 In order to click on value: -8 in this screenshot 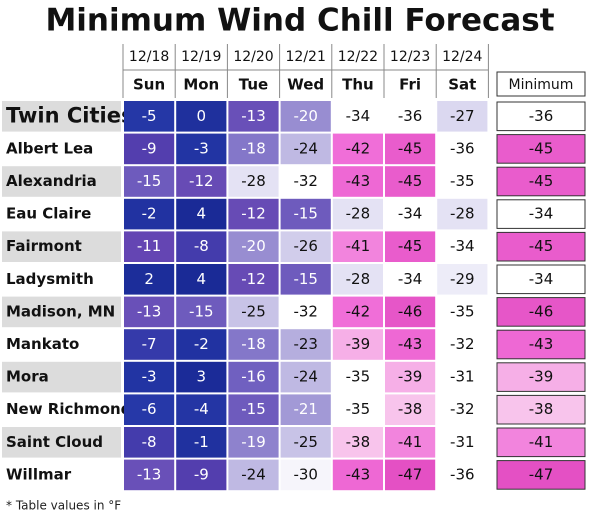, I will do `click(201, 246)`.